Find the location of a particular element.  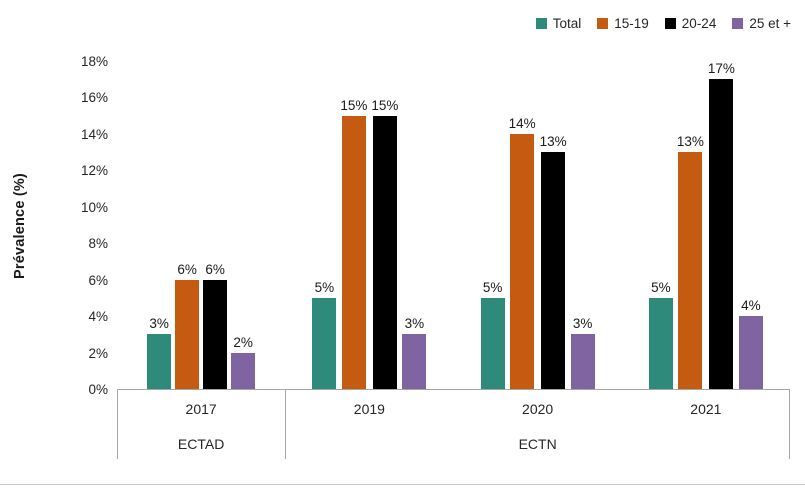

x-axis-label-2020: 2020 is located at coordinates (538, 409).